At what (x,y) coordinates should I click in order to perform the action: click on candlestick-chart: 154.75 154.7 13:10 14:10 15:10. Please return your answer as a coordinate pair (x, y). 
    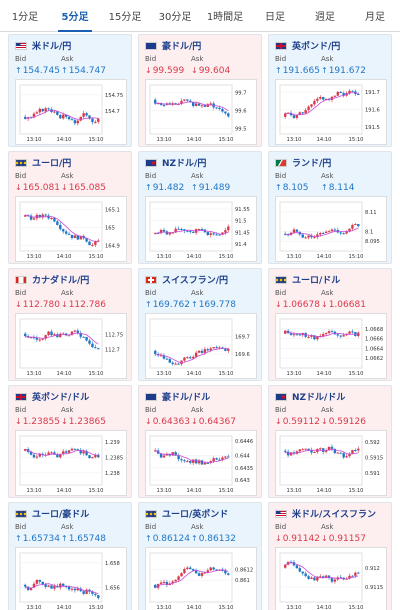
    Looking at the image, I should click on (71, 112).